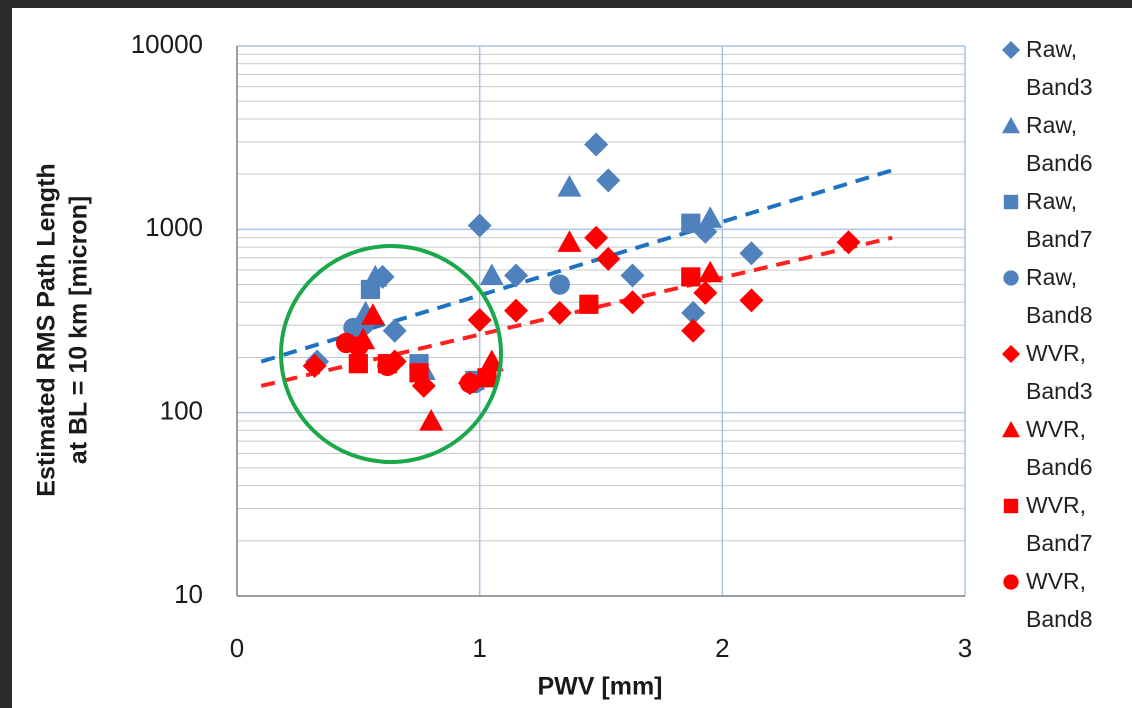 The height and width of the screenshot is (708, 1132). I want to click on legend-item: Raw, Band8, so click(1053, 296).